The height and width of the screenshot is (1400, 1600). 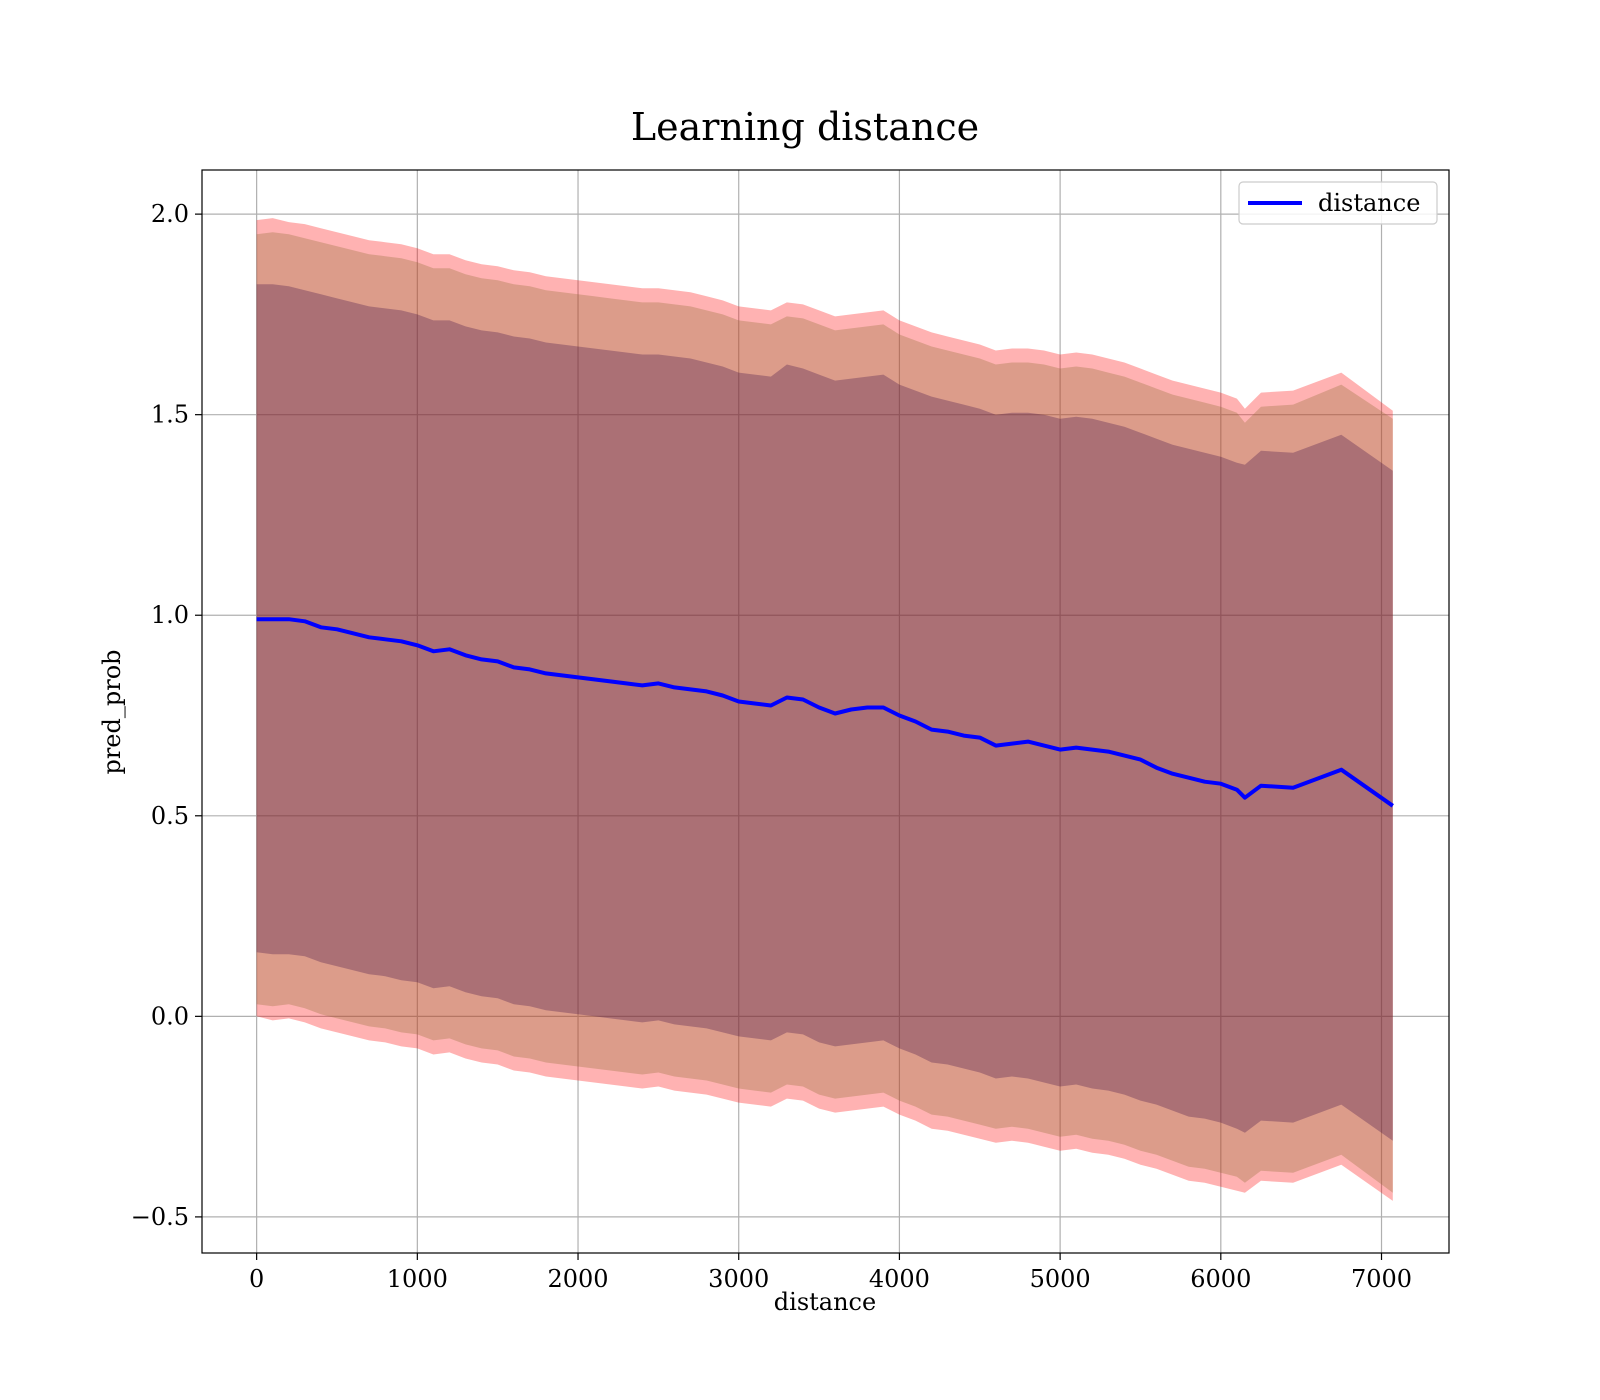 I want to click on x-tick-label: 3000, so click(x=738, y=1279).